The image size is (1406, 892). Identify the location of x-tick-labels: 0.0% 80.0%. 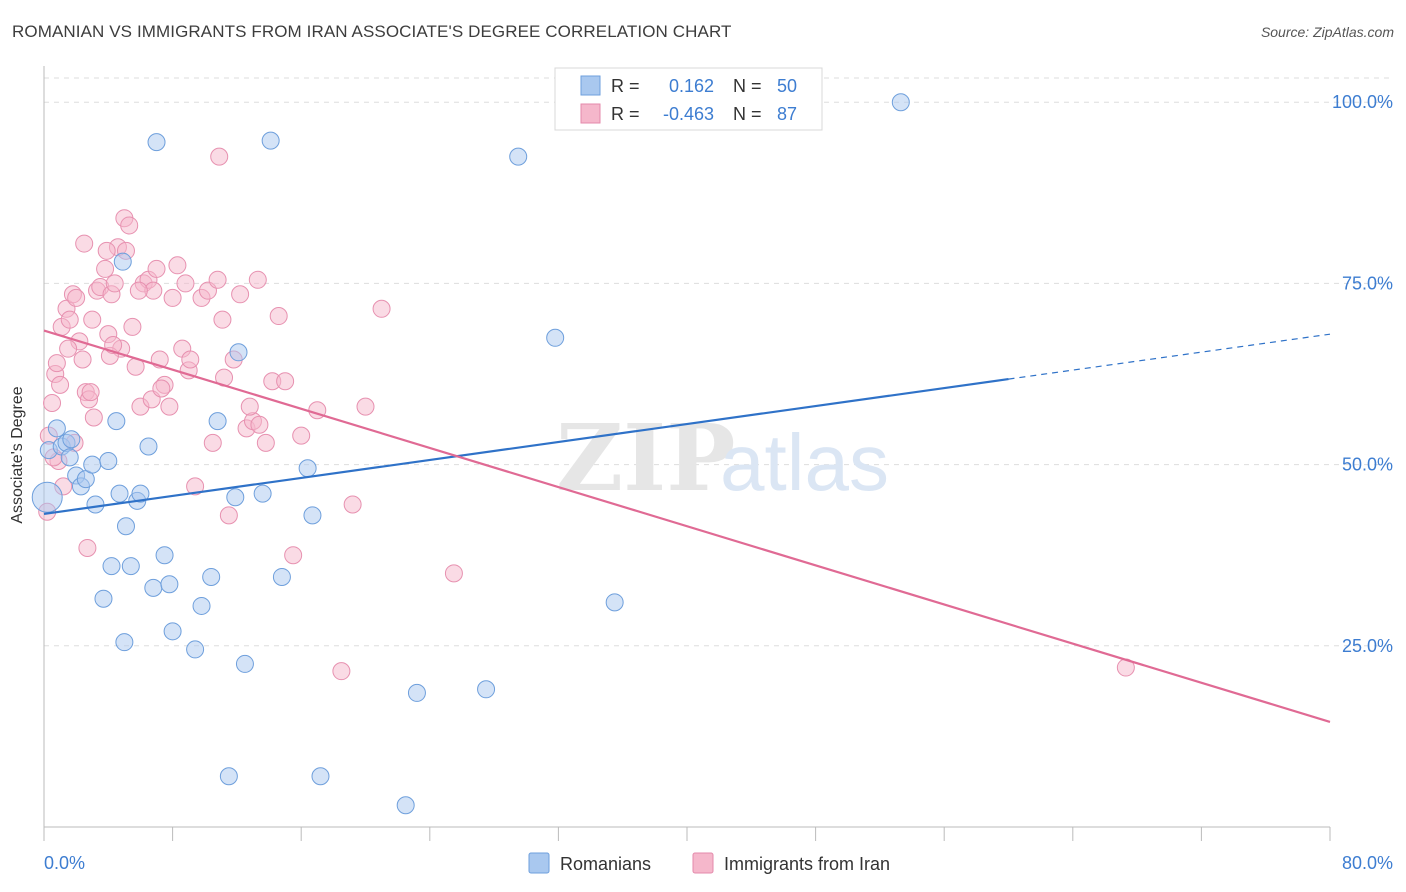
(718, 863).